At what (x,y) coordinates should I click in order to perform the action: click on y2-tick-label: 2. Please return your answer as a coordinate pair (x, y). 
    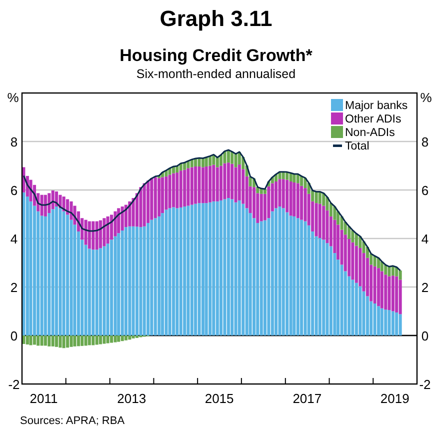
    Looking at the image, I should click on (425, 287).